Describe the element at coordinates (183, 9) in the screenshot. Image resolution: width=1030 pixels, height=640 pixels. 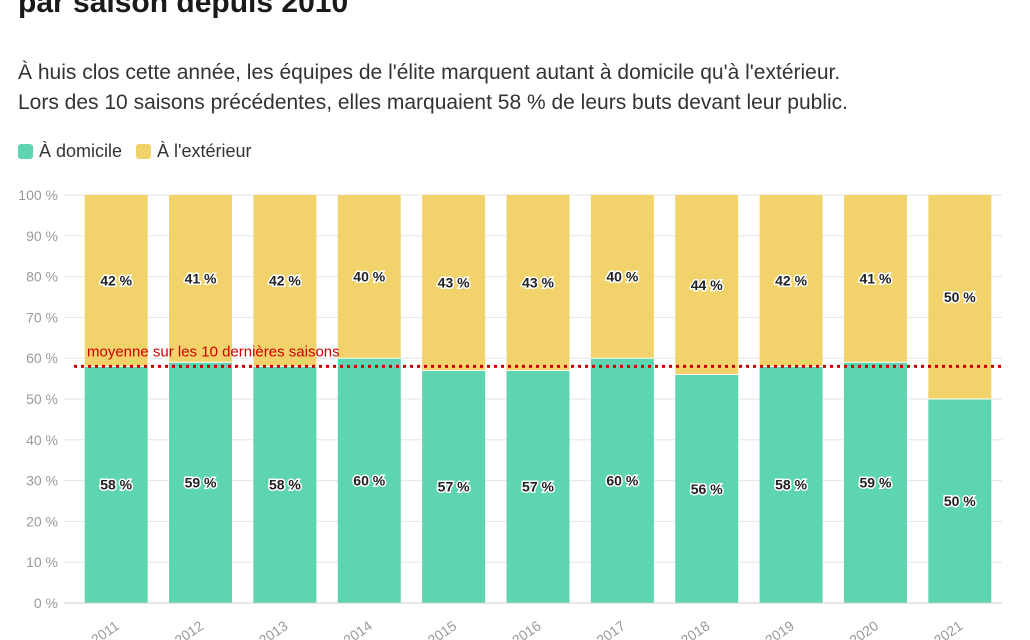
I see `chart-title: par saison depuis 2010` at that location.